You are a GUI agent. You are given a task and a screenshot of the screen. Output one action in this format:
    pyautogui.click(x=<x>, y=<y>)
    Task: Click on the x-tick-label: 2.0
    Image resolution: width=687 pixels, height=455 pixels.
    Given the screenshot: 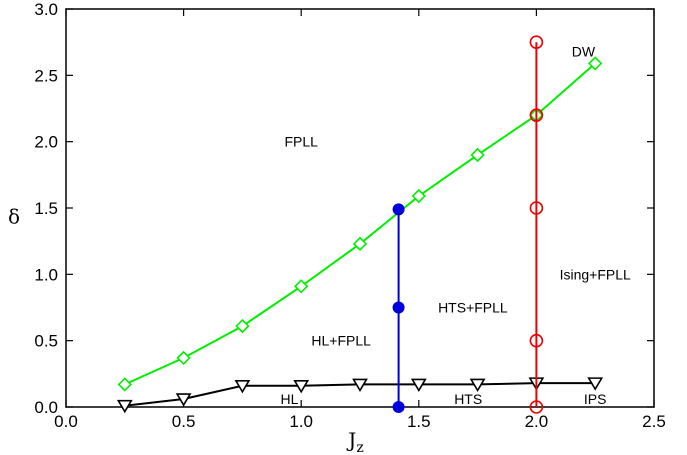 What is the action you would take?
    pyautogui.click(x=537, y=421)
    